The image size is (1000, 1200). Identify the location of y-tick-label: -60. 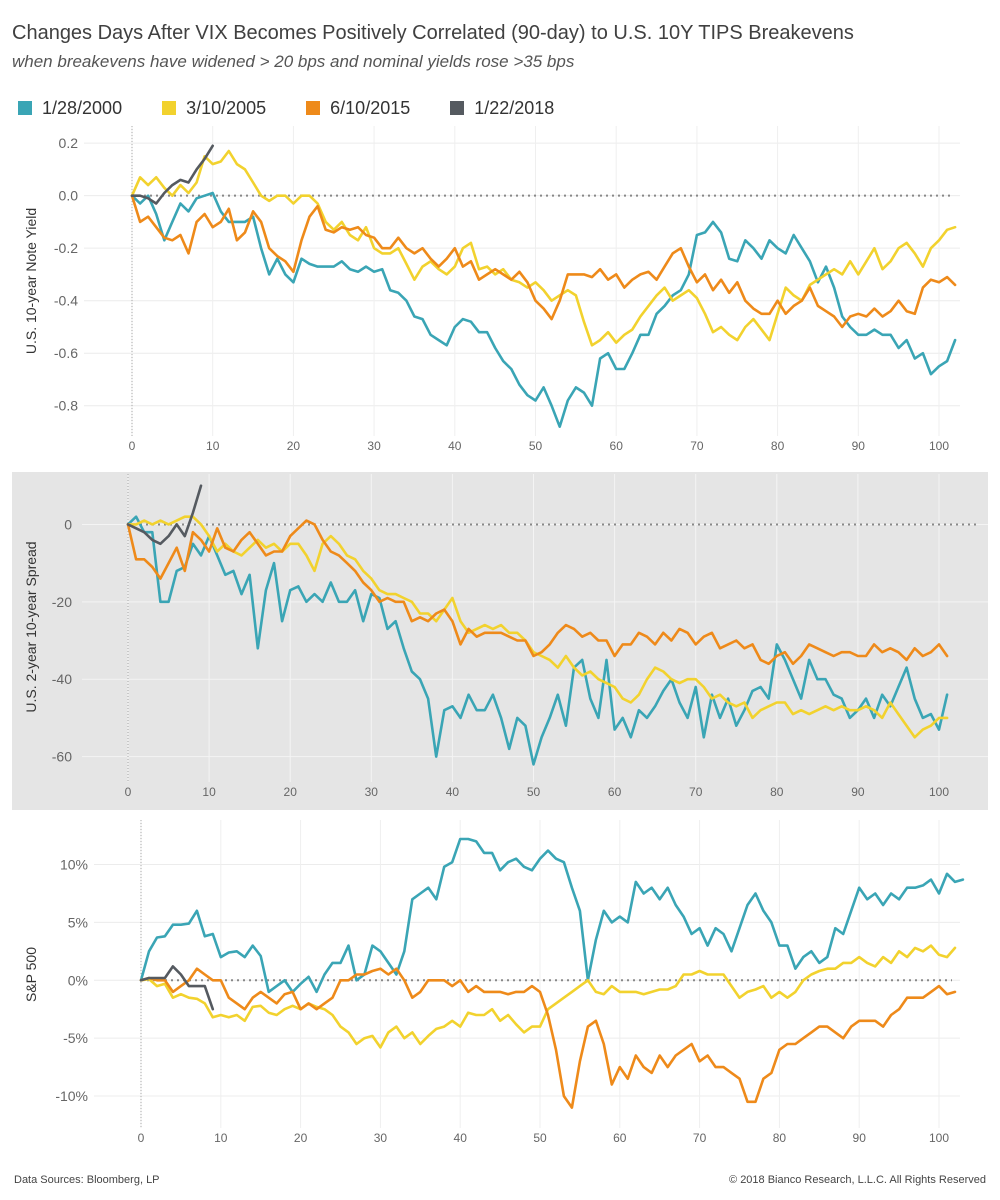
(62, 757).